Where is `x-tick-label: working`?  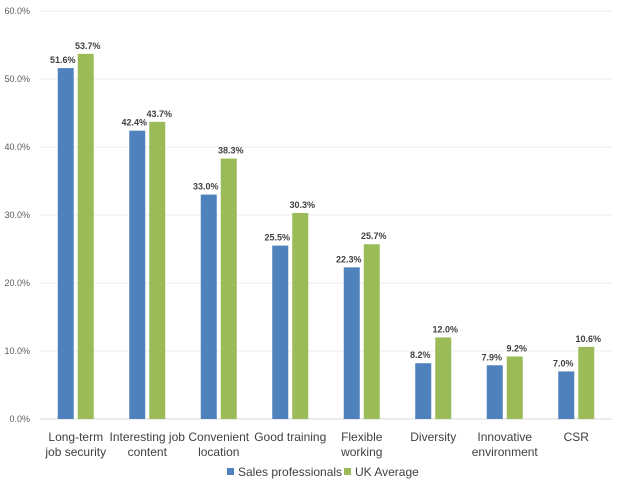 x-tick-label: working is located at coordinates (361, 452).